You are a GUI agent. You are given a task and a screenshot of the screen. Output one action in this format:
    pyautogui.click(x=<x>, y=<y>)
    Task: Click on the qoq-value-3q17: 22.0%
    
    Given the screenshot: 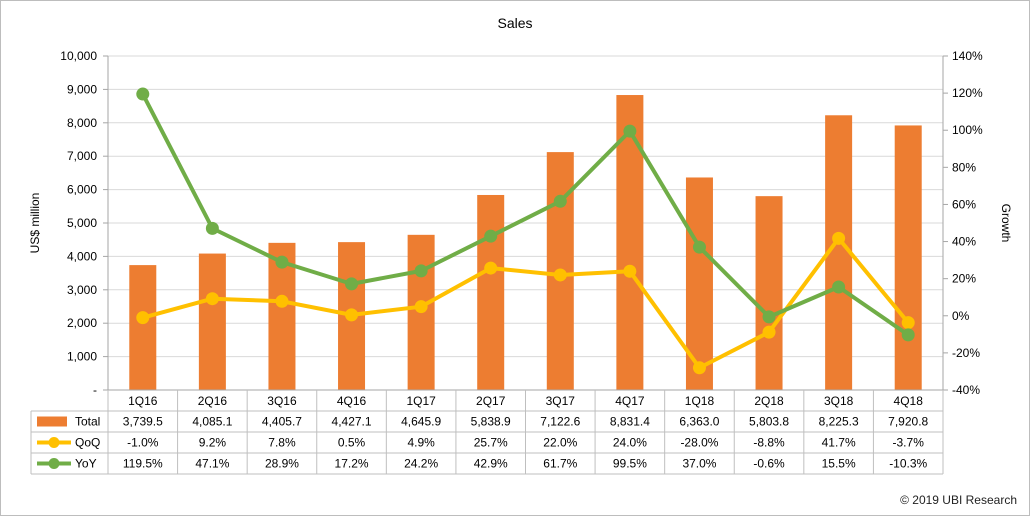 What is the action you would take?
    pyautogui.click(x=560, y=443)
    